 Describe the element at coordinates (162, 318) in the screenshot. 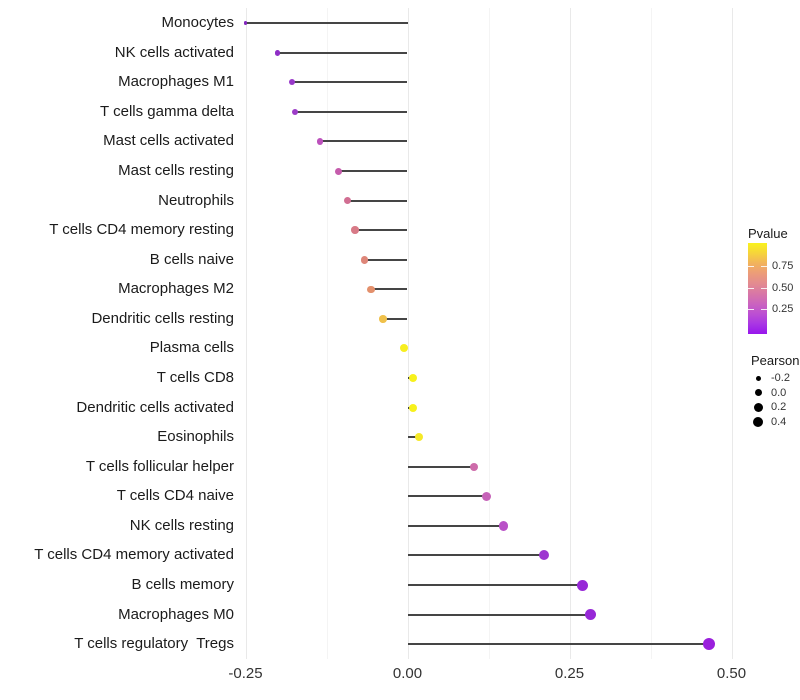

I see `category-label: Dendritic cells resting` at that location.